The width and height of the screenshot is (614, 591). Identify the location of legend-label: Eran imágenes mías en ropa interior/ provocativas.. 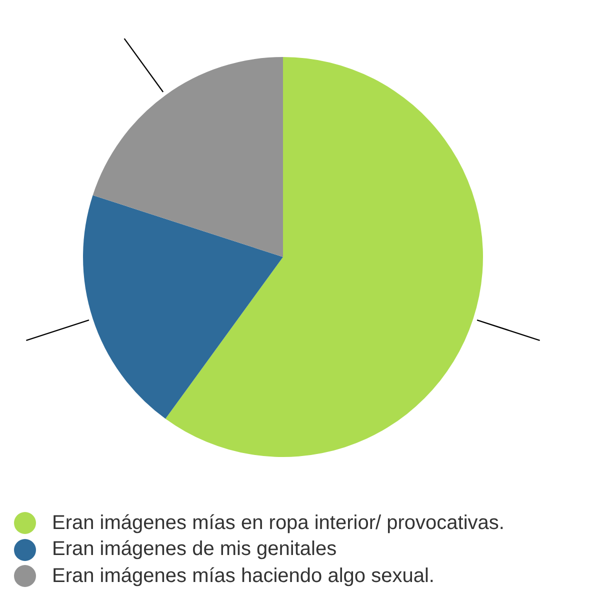
(278, 523).